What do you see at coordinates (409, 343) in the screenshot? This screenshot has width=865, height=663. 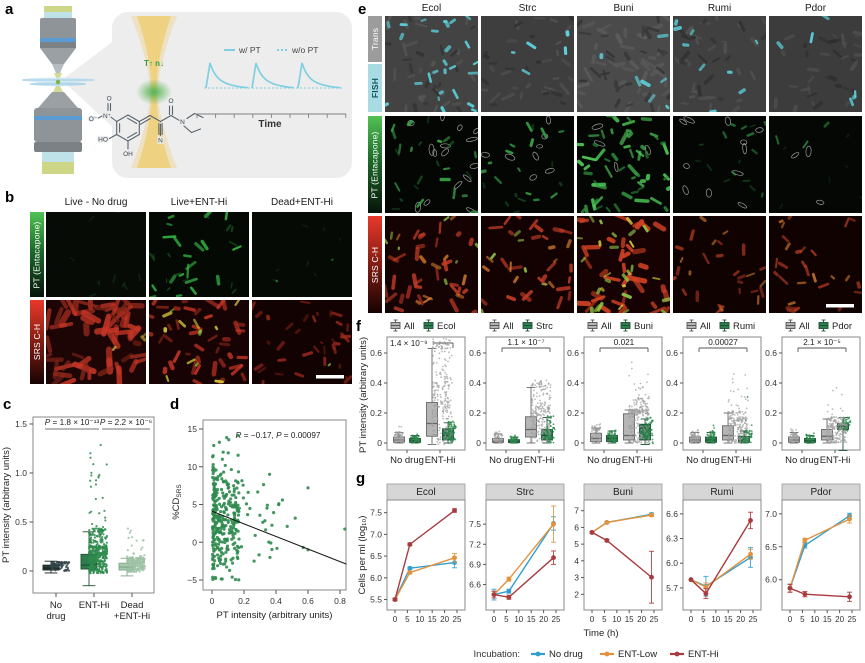 I see `svg-text: 1.4 × 10⁻⁹` at bounding box center [409, 343].